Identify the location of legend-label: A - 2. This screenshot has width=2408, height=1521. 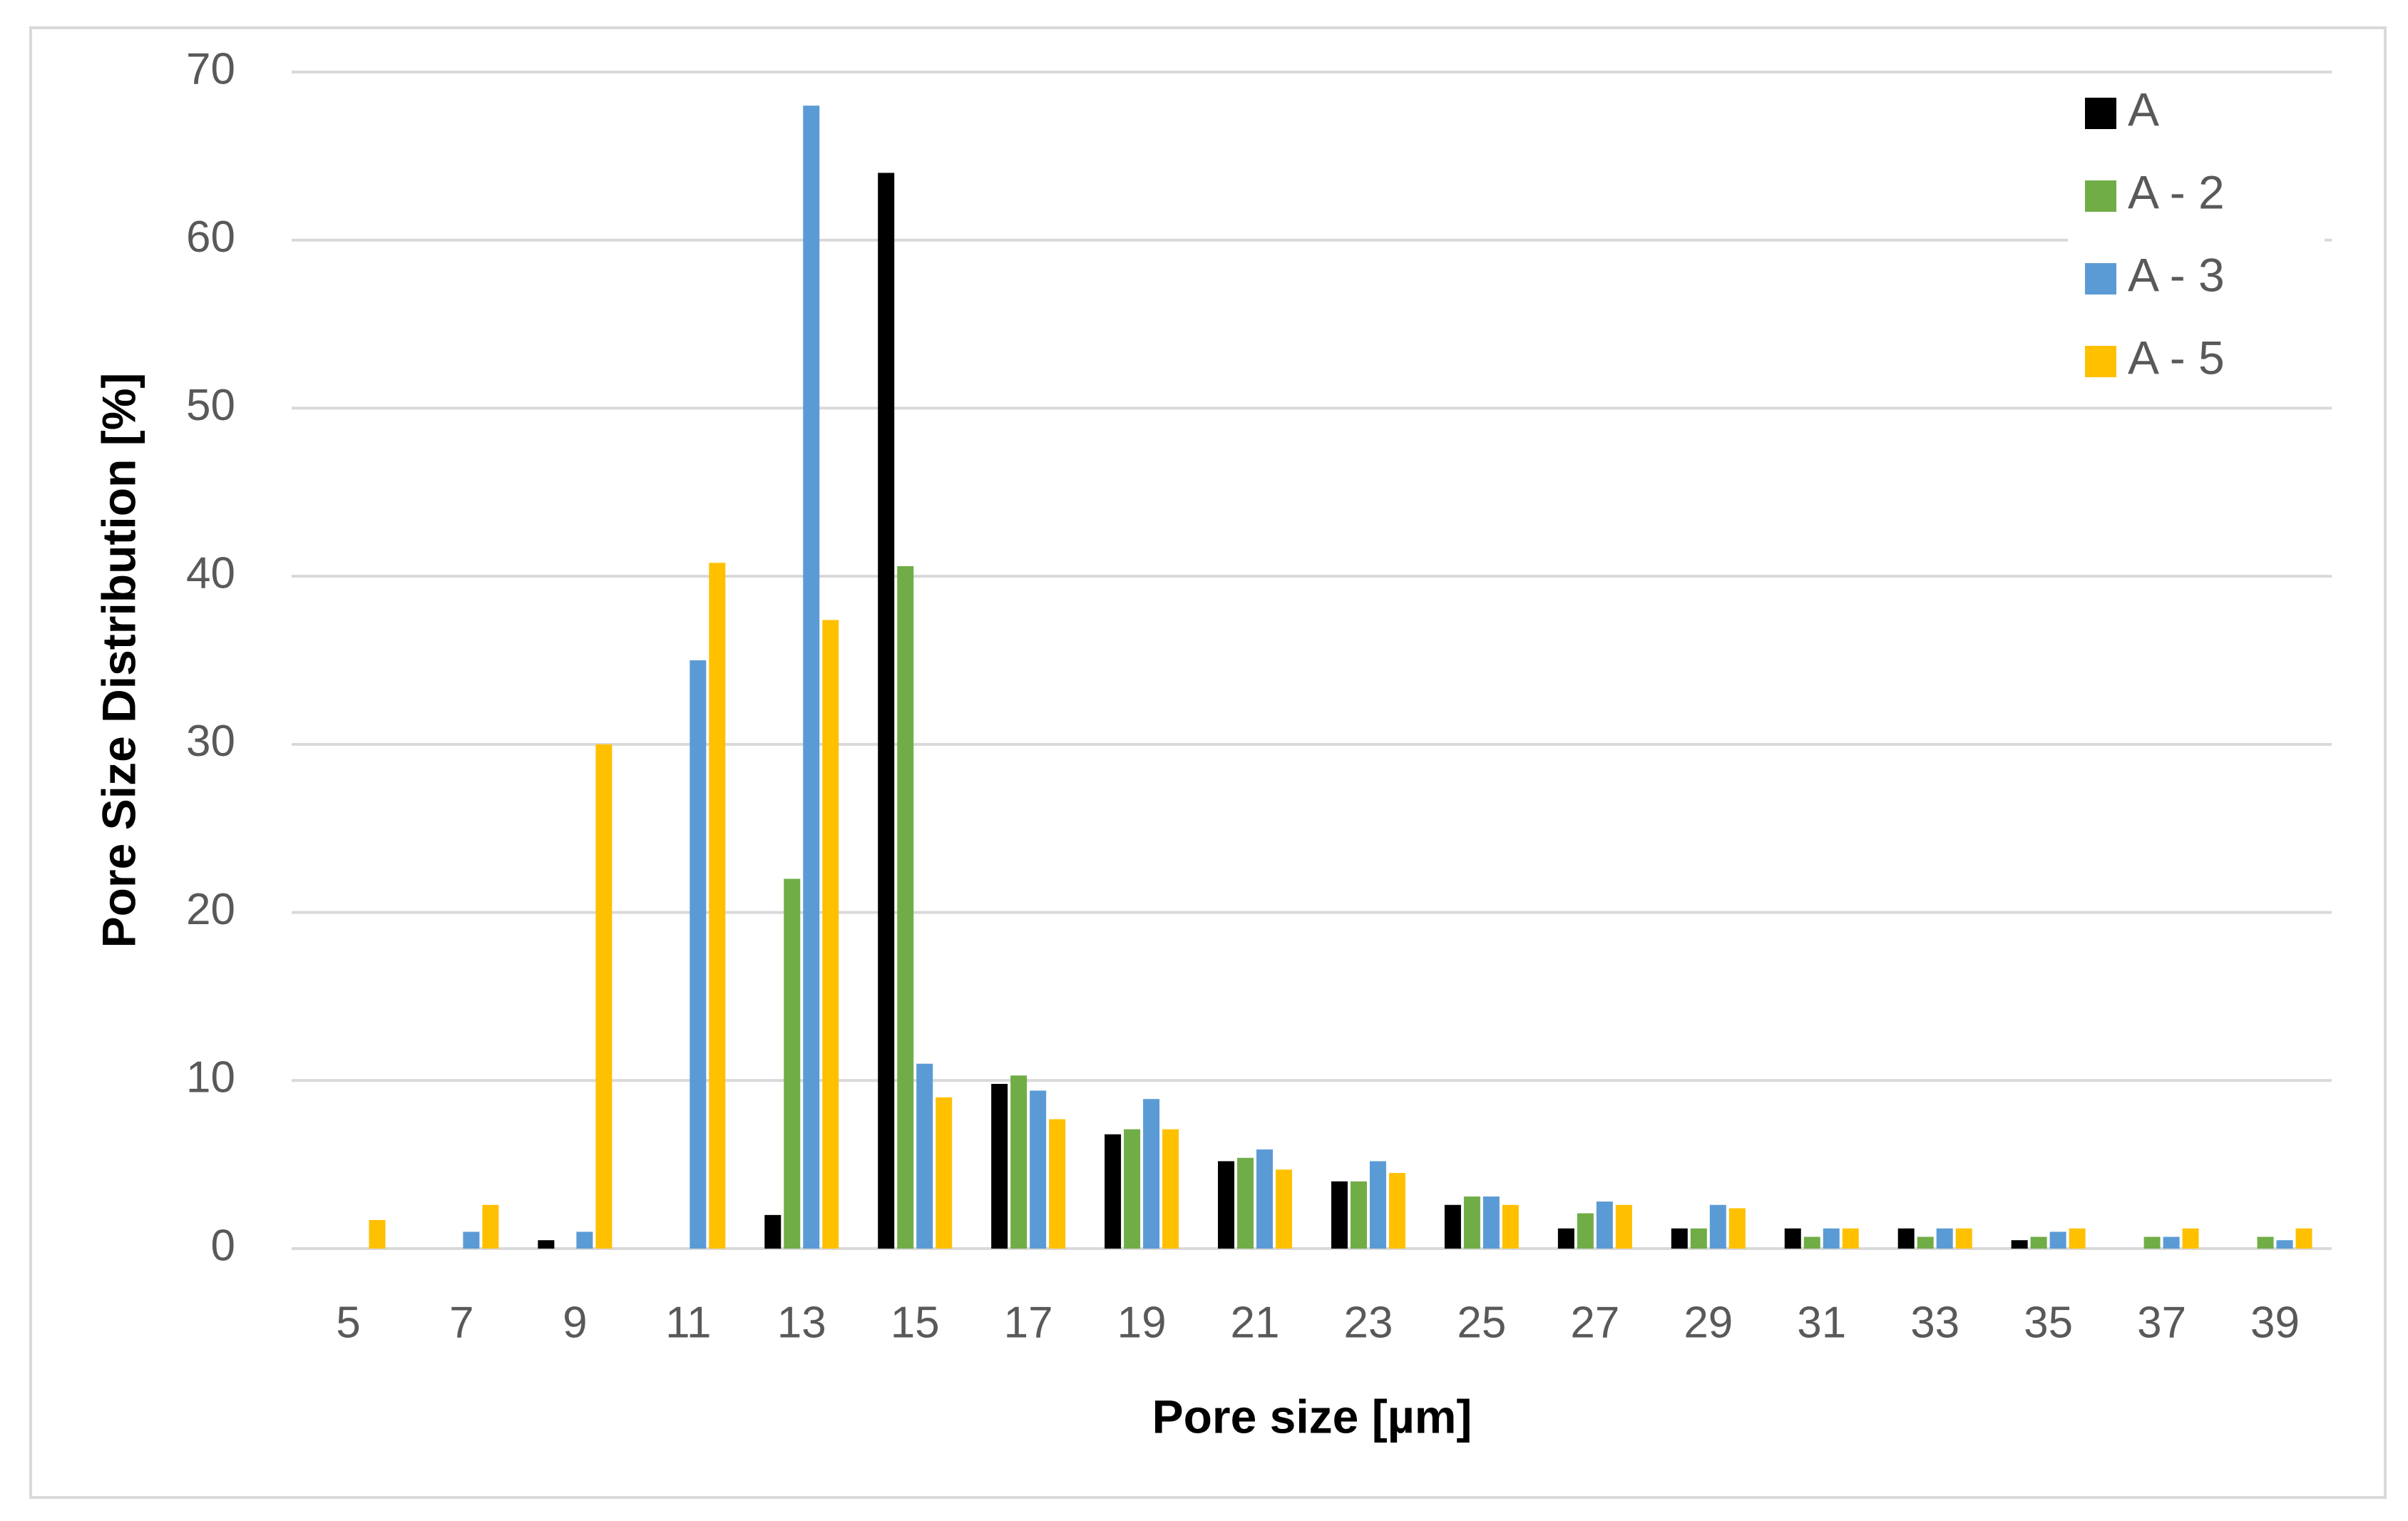
(2176, 191).